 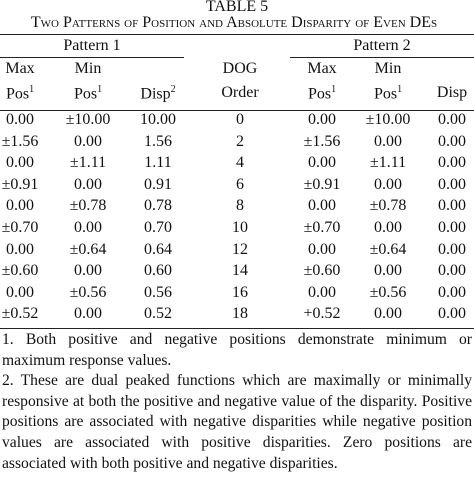 I want to click on cell: 2, so click(x=240, y=141).